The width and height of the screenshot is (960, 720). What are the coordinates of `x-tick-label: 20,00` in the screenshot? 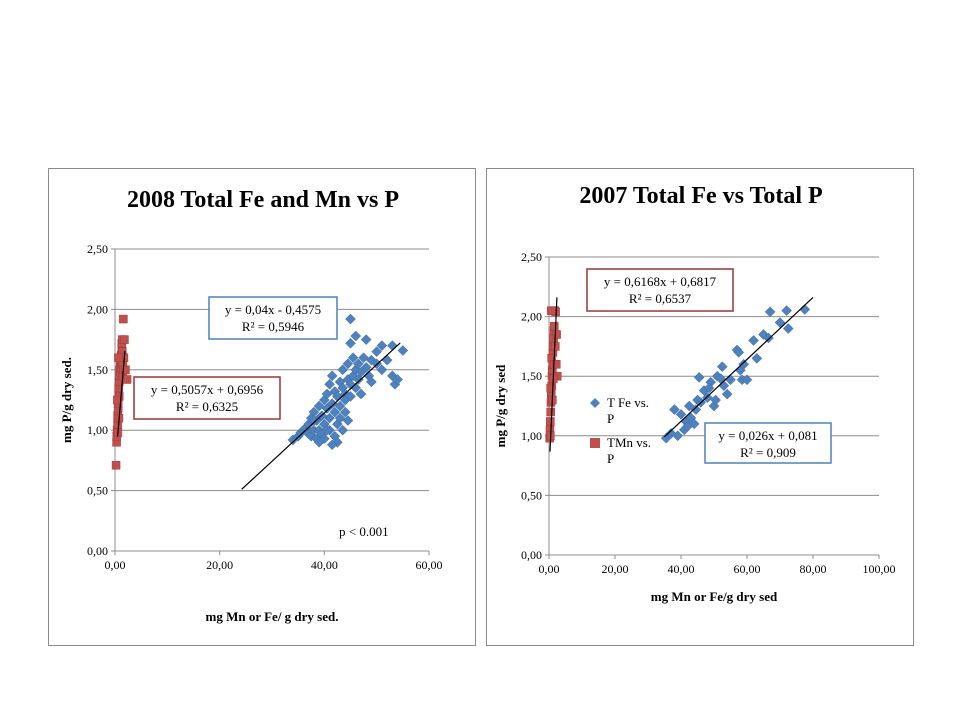 It's located at (615, 569).